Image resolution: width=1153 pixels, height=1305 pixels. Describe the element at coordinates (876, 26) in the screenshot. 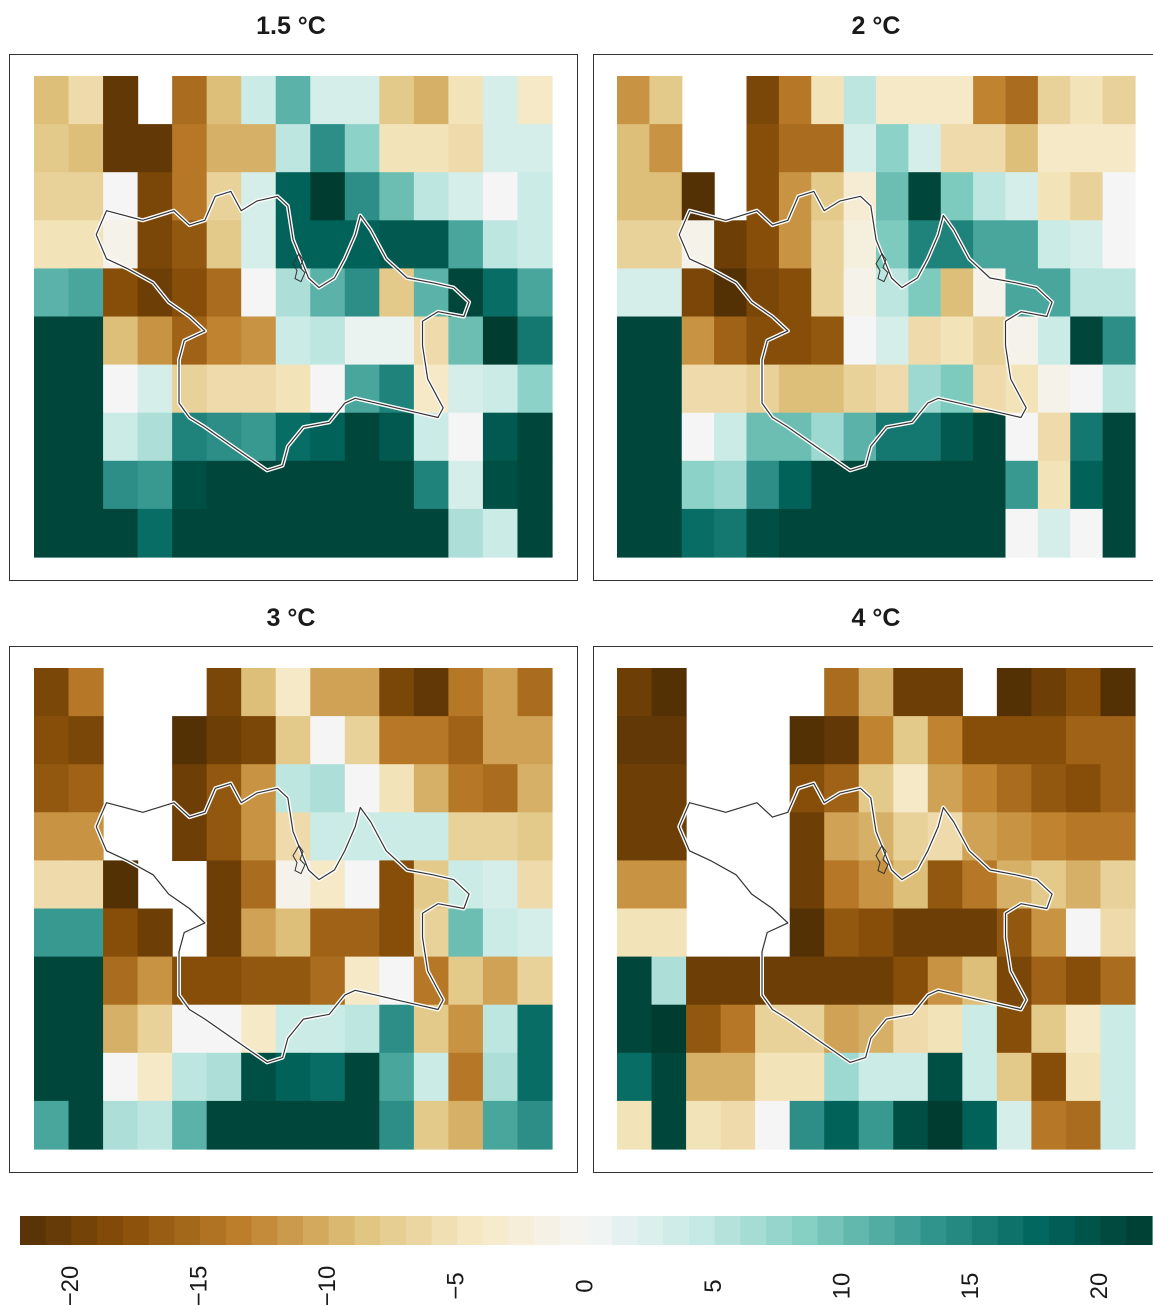

I see `panel-title-2: 2 °C` at that location.